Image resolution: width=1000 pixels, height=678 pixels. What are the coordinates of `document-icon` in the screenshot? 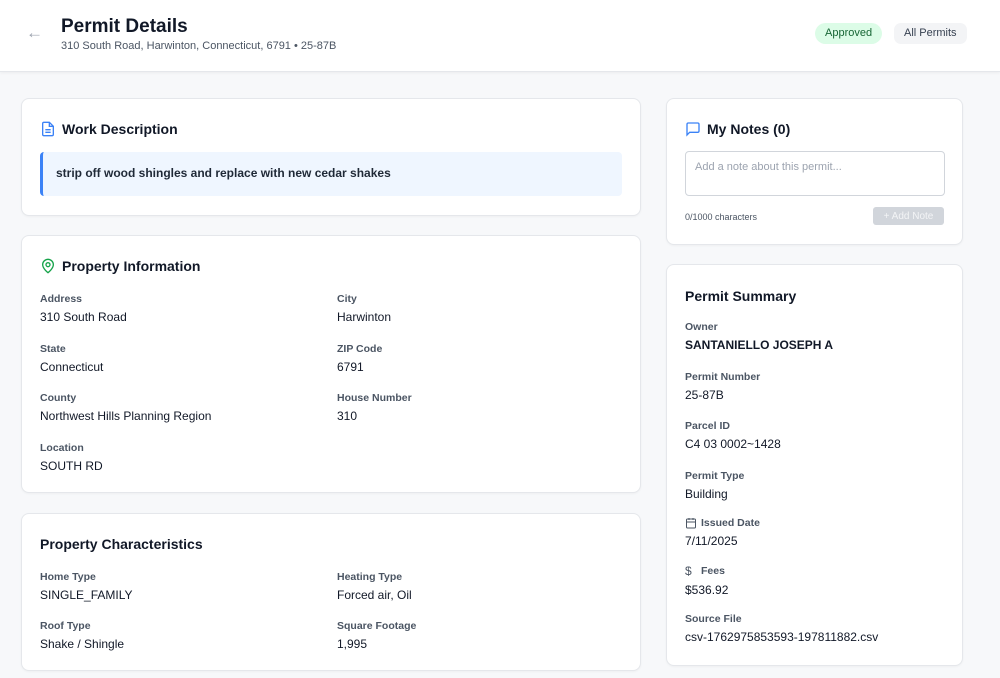 It's located at (48, 129).